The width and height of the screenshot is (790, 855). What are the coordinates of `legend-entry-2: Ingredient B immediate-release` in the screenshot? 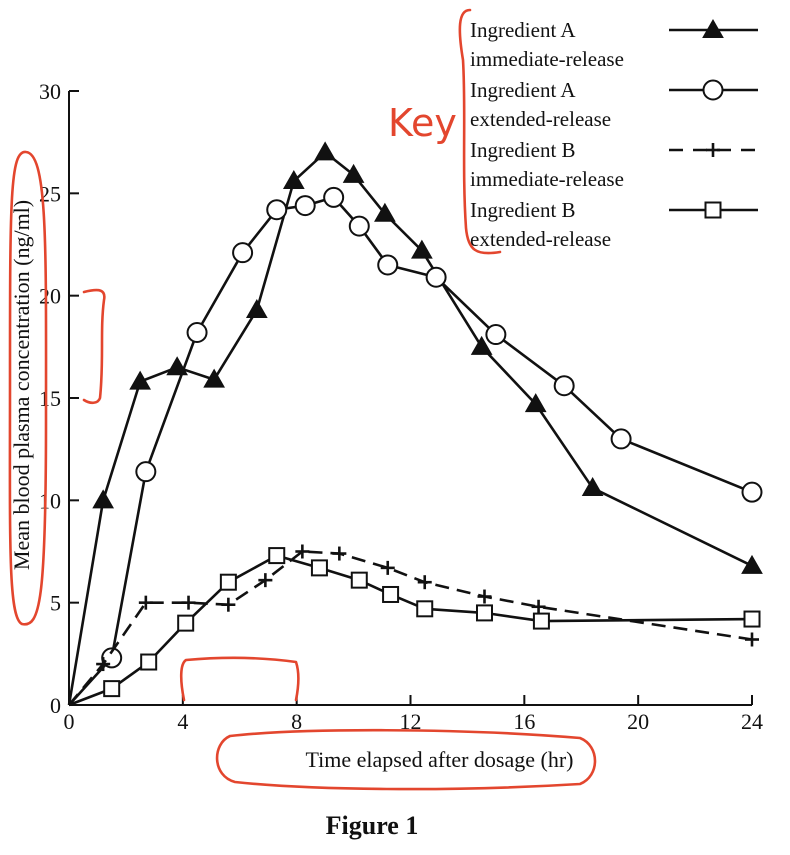 It's located at (614, 164).